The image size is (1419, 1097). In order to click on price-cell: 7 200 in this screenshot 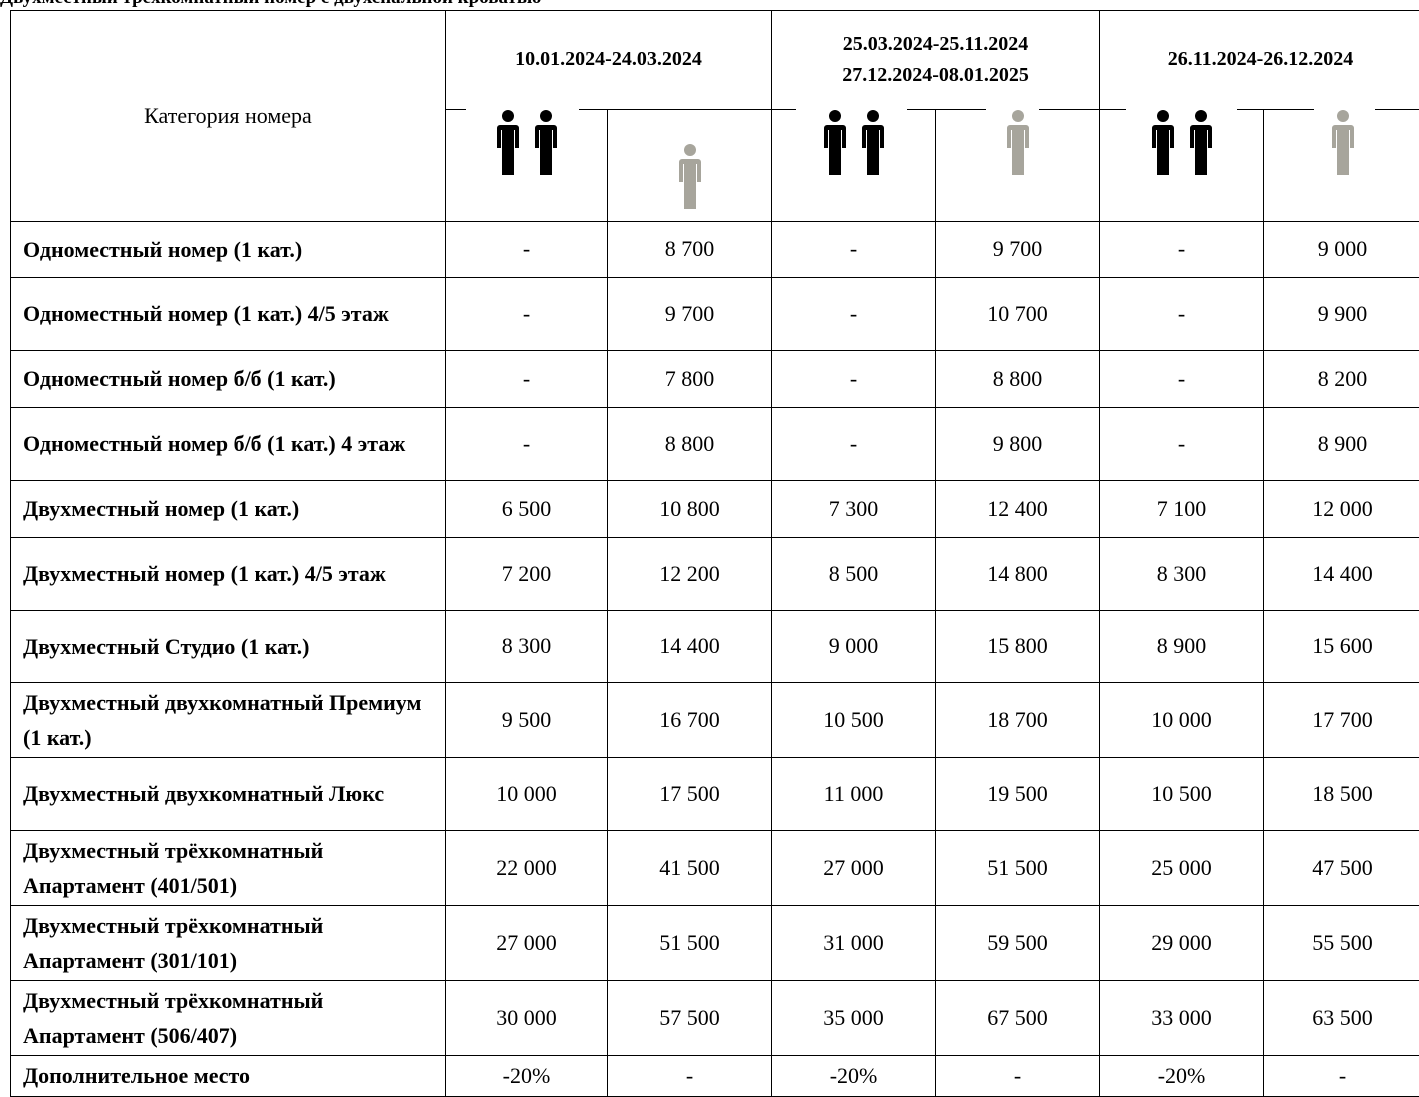, I will do `click(527, 573)`.